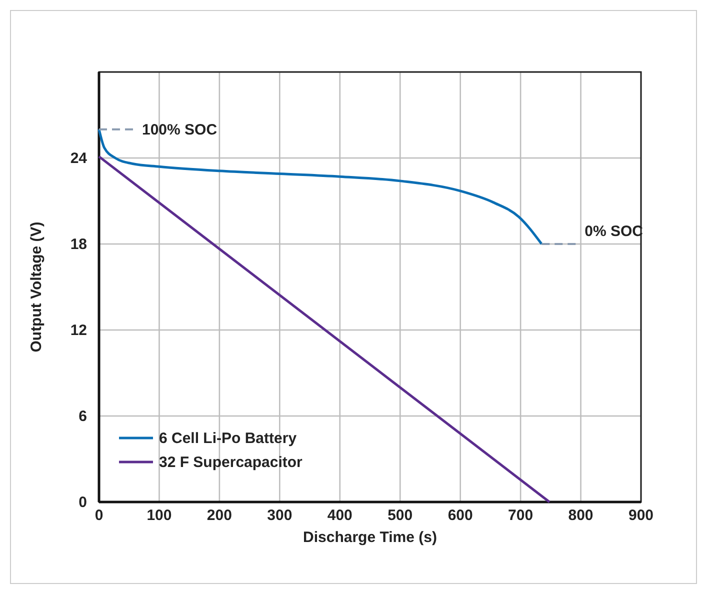 The width and height of the screenshot is (707, 594). I want to click on x-tick-label: 600, so click(460, 515).